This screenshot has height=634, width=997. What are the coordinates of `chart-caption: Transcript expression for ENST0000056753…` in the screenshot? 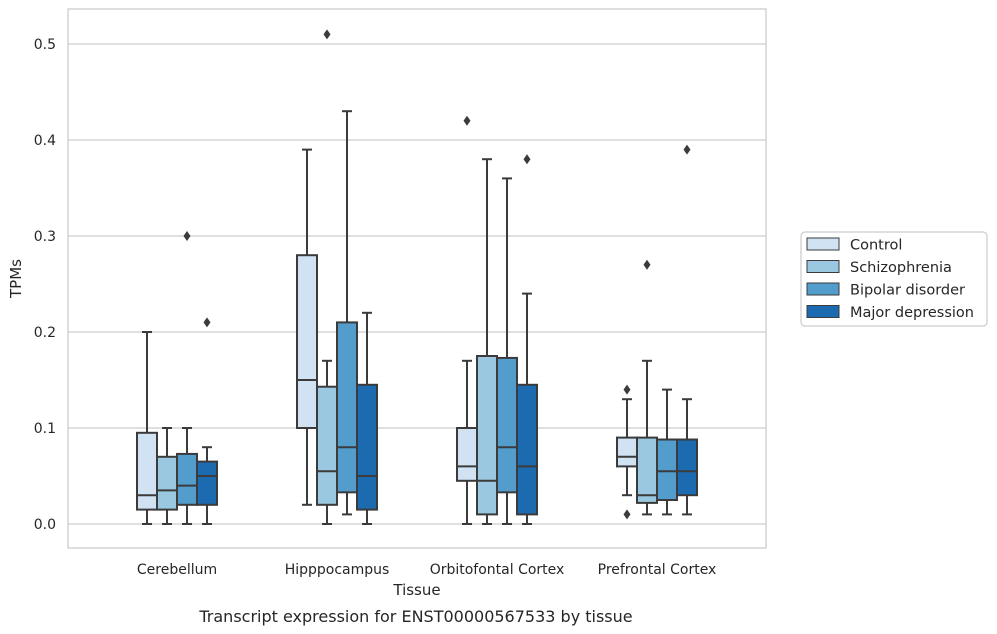 It's located at (415, 616).